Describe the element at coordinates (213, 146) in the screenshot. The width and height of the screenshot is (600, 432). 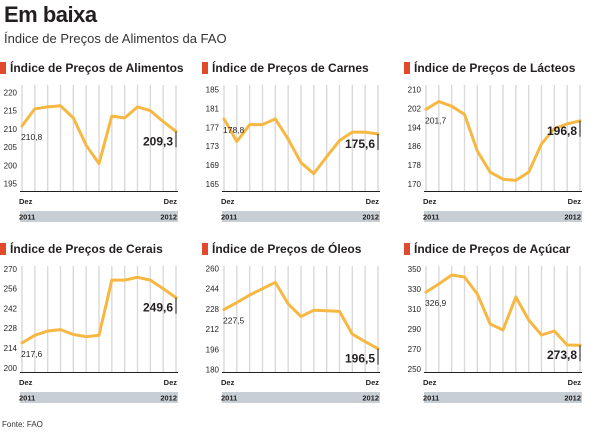
I see `y-tick-label: 173` at that location.